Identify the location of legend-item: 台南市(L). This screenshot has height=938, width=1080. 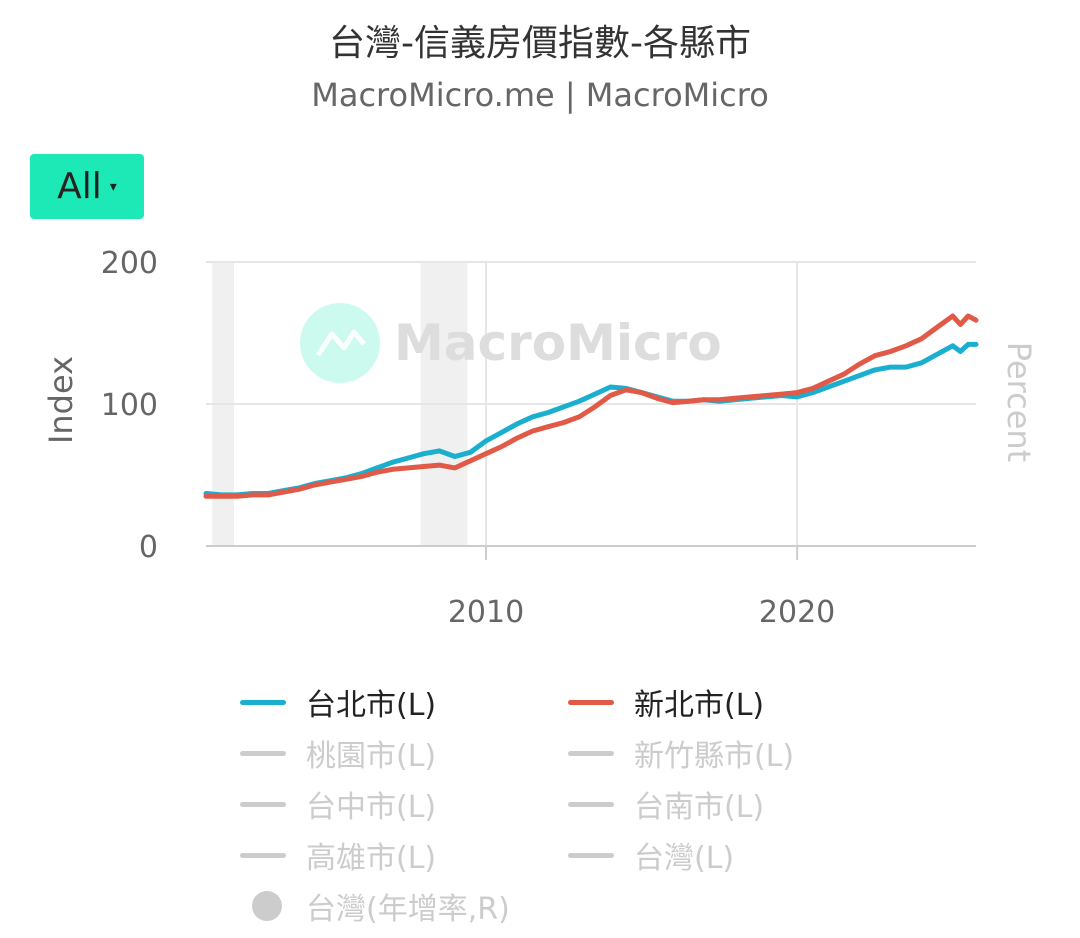
(666, 804).